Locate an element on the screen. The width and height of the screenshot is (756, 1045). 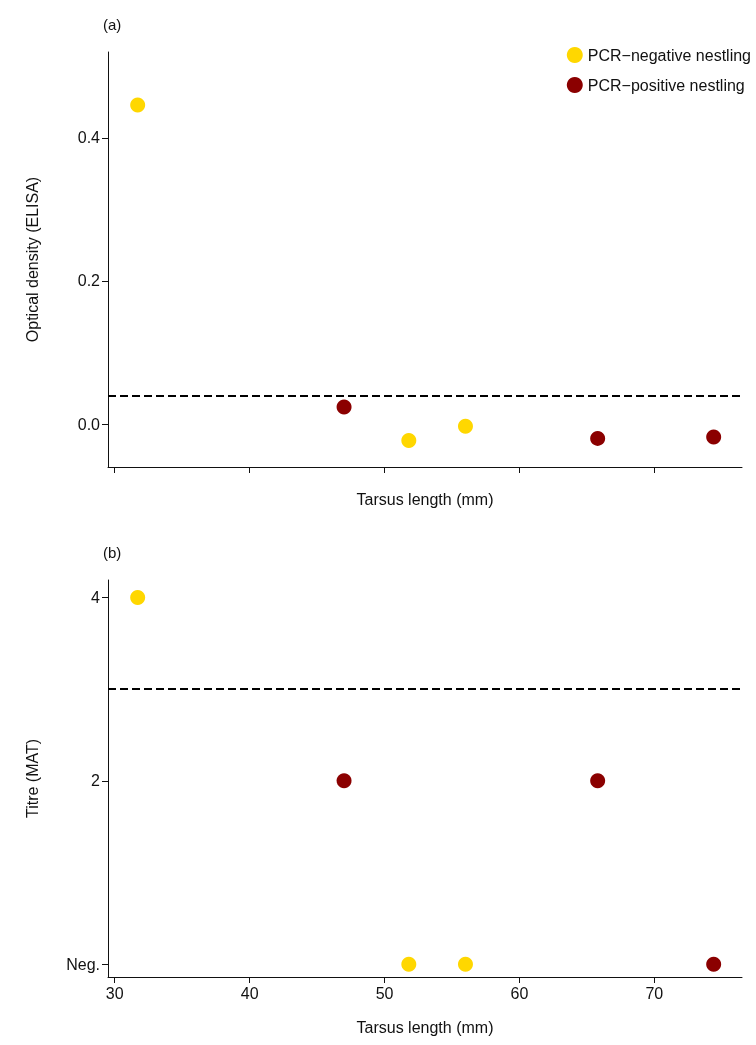
y-tick-label: 0.2 is located at coordinates (89, 281).